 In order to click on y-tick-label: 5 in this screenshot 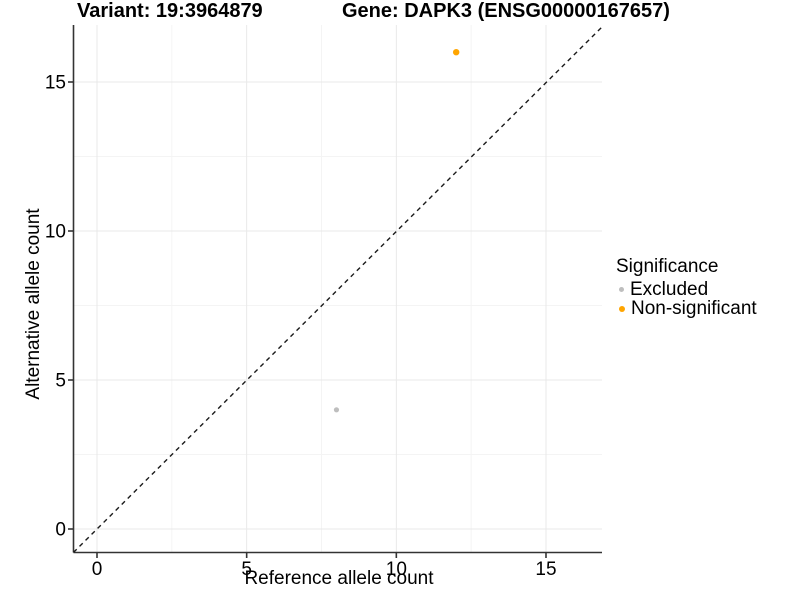, I will do `click(60, 381)`.